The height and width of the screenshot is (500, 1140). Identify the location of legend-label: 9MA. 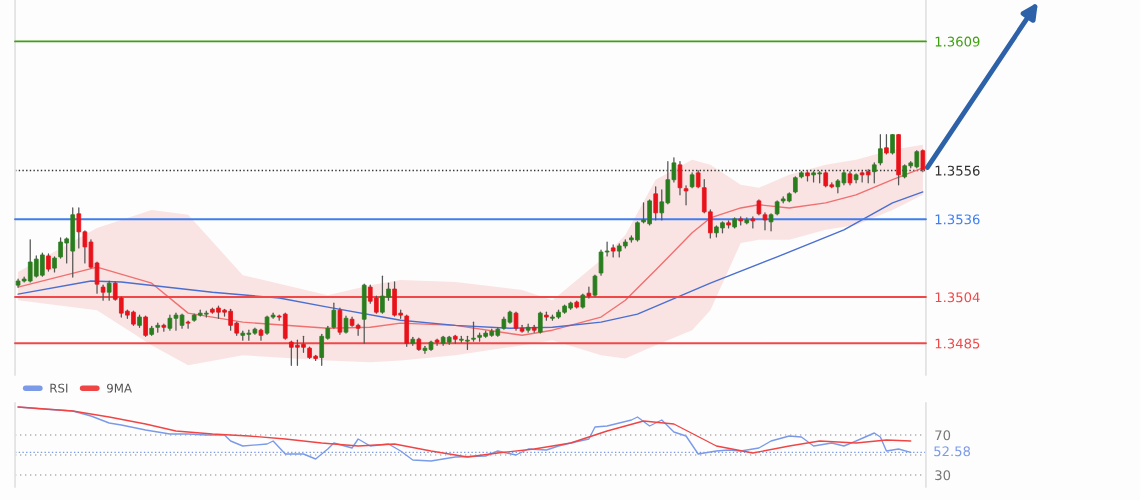
(119, 388).